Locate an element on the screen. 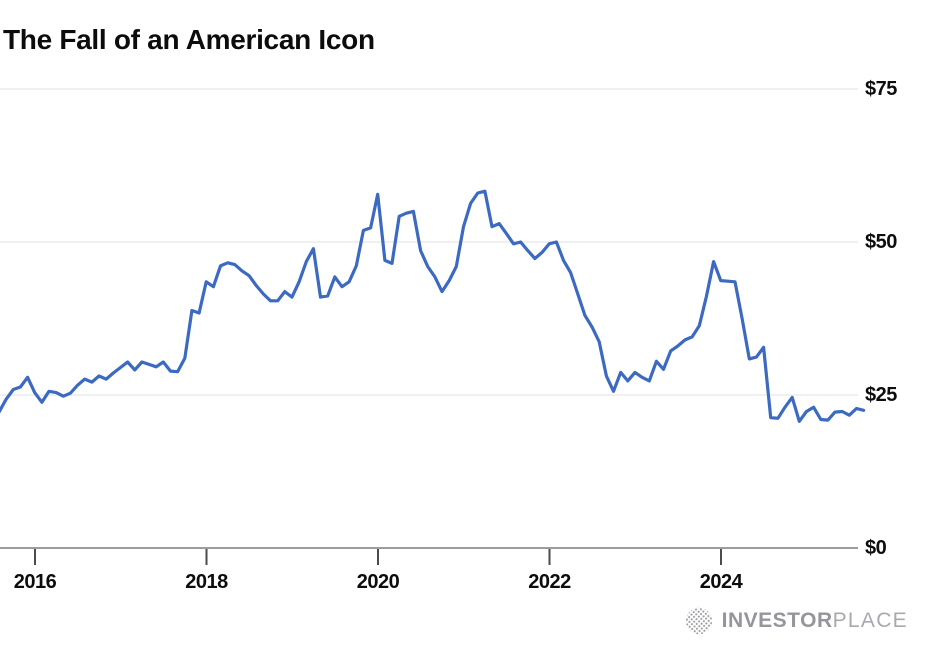 Image resolution: width=935 pixels, height=647 pixels. logo-text: INVESTORPLACE is located at coordinates (815, 621).